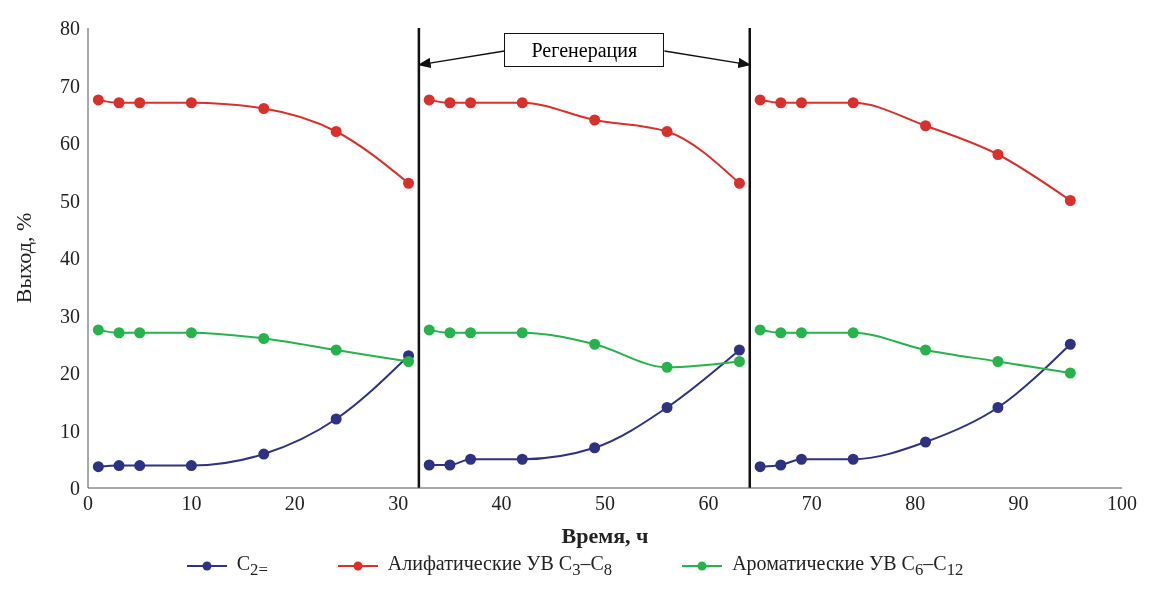 The image size is (1150, 607). Describe the element at coordinates (23, 258) in the screenshot. I see `y-axis-title: Выход, %` at that location.